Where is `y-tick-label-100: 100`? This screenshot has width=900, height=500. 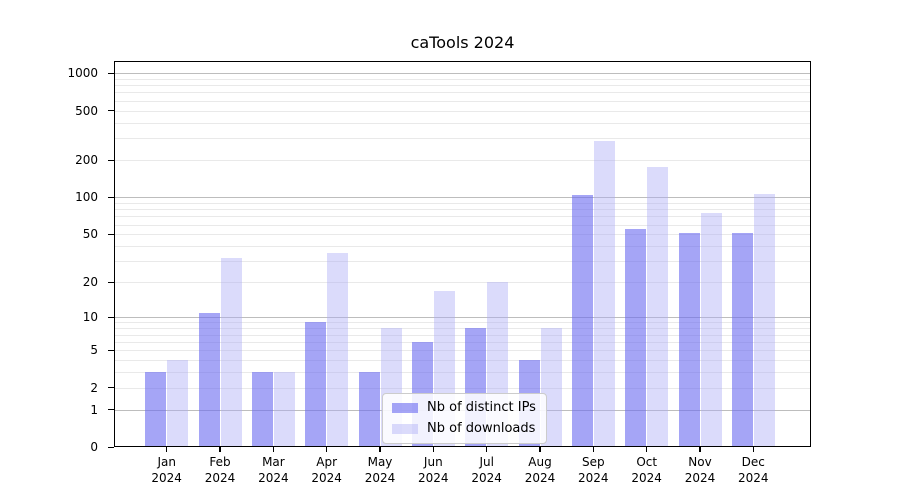
y-tick-label-100: 100 is located at coordinates (86, 197).